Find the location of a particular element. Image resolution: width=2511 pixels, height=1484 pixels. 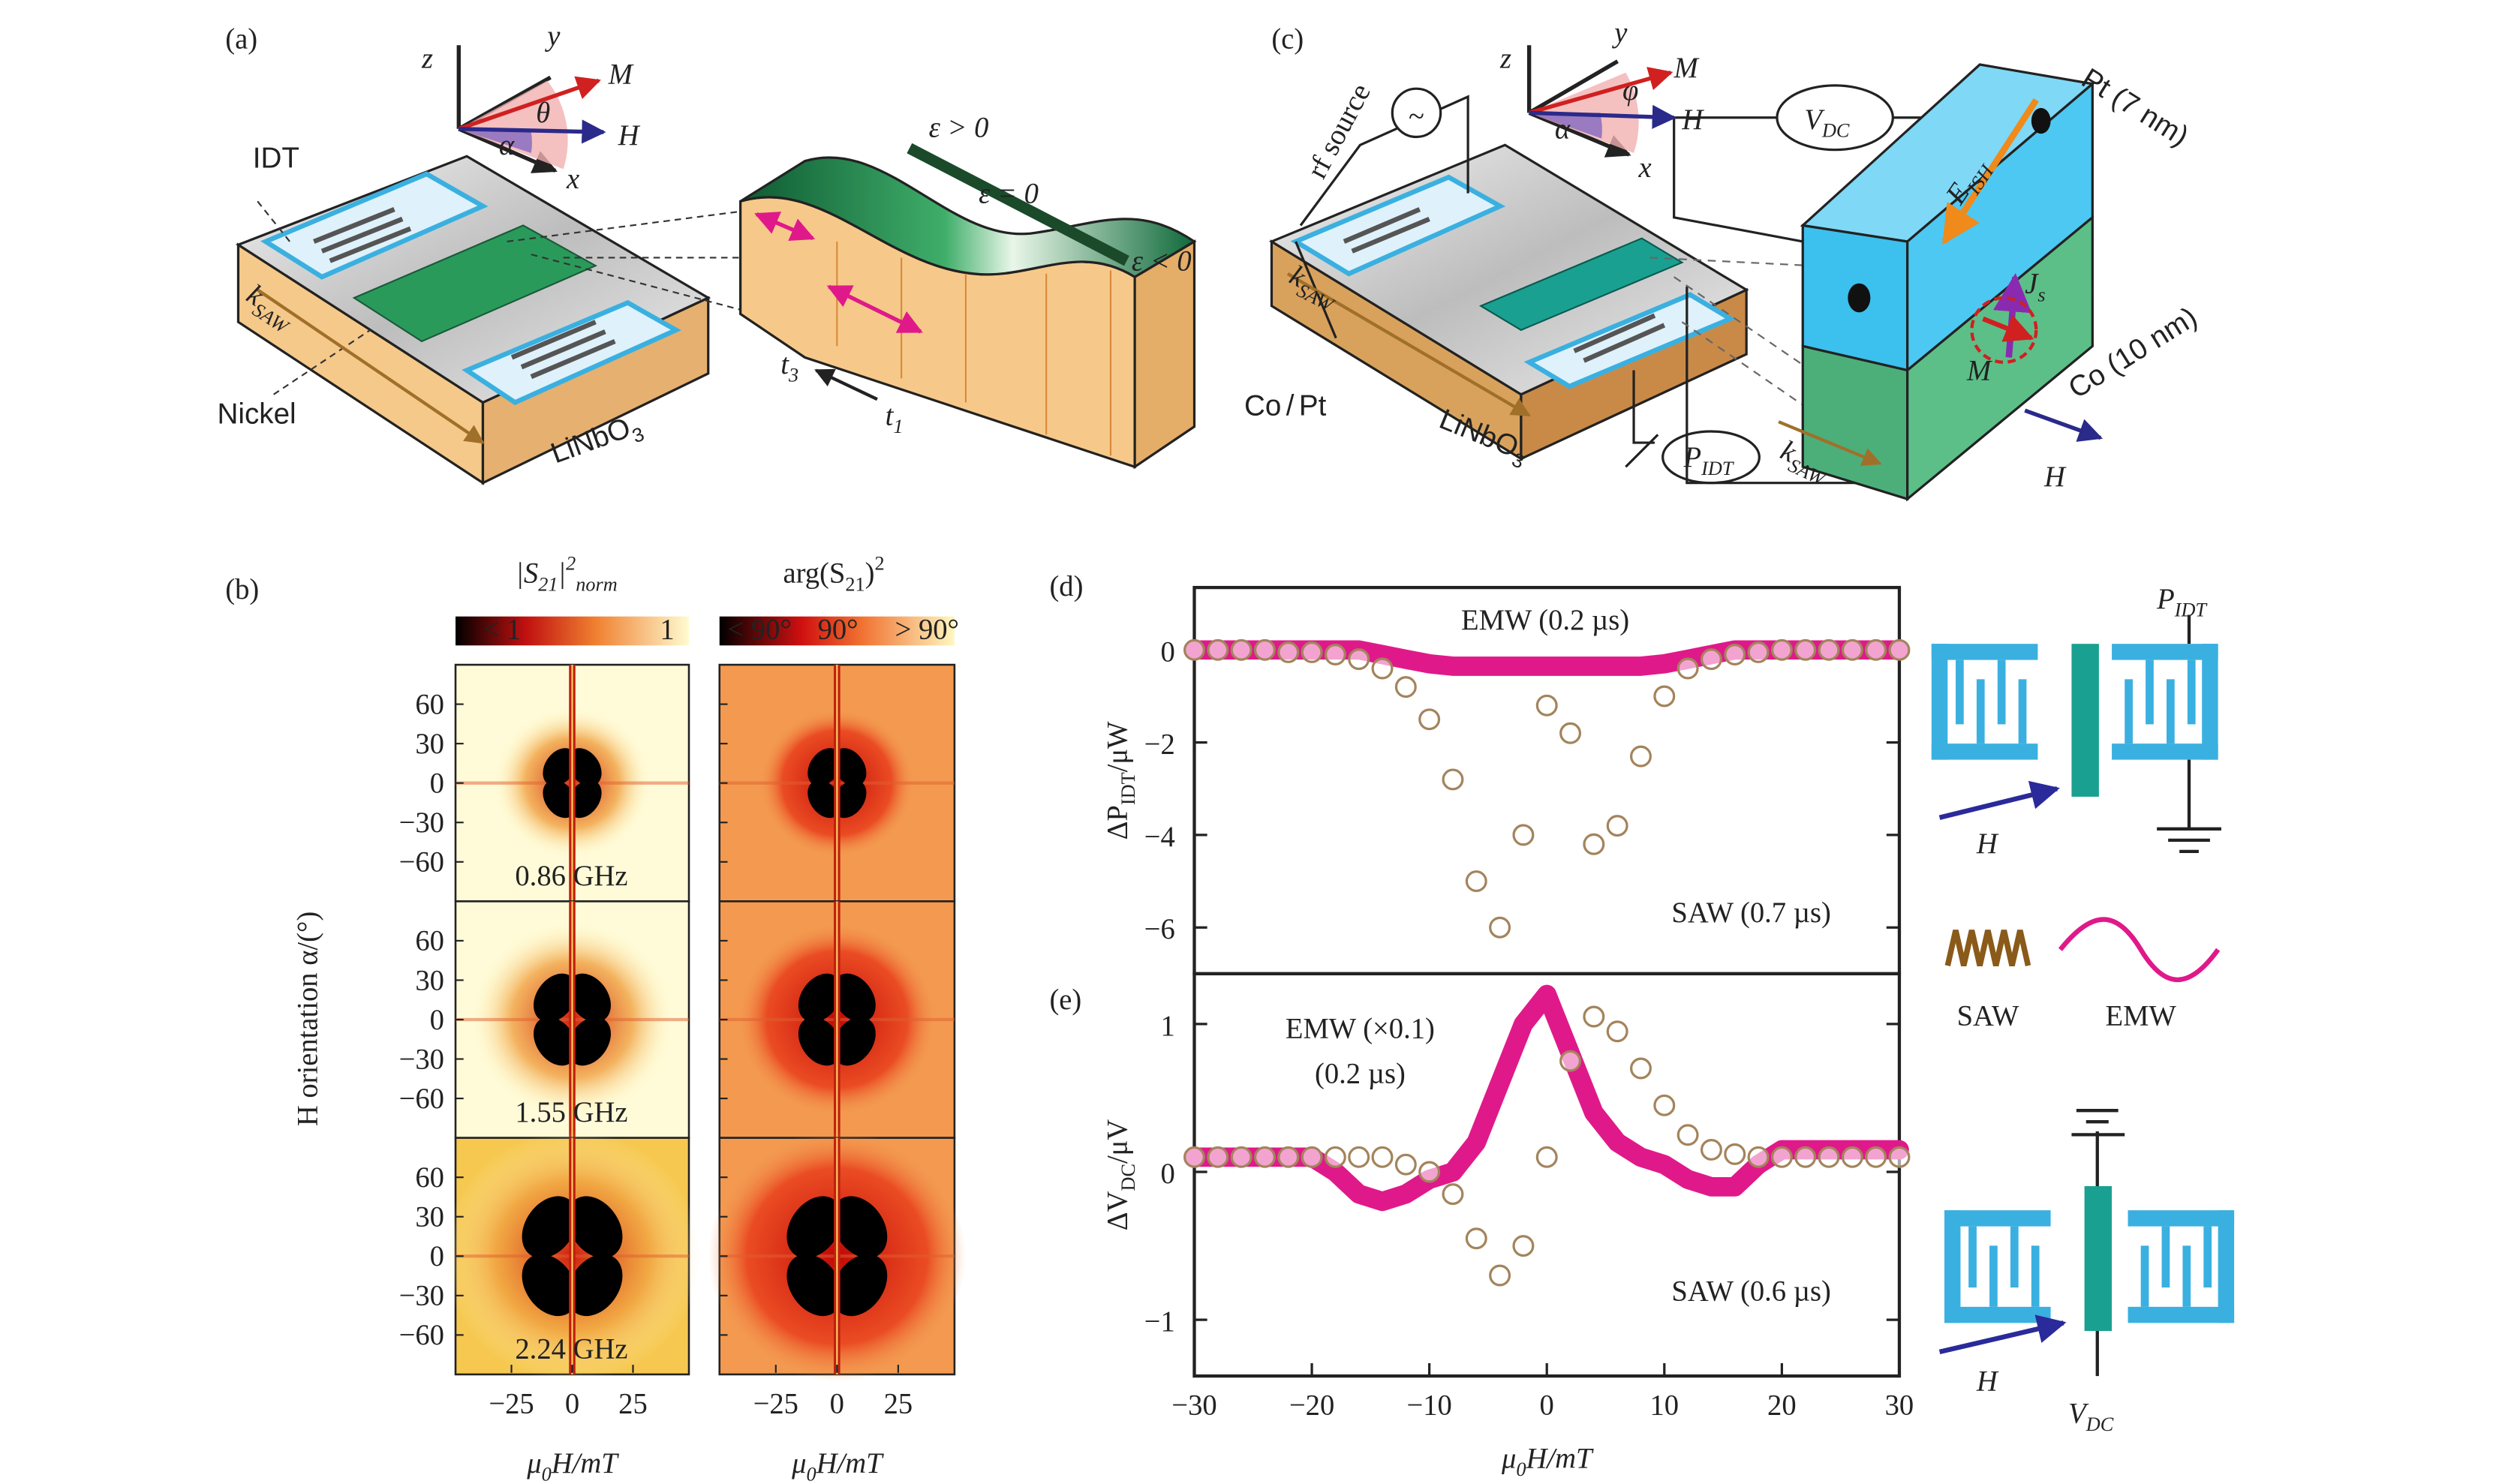

axis-label-part: t is located at coordinates (784, 364).